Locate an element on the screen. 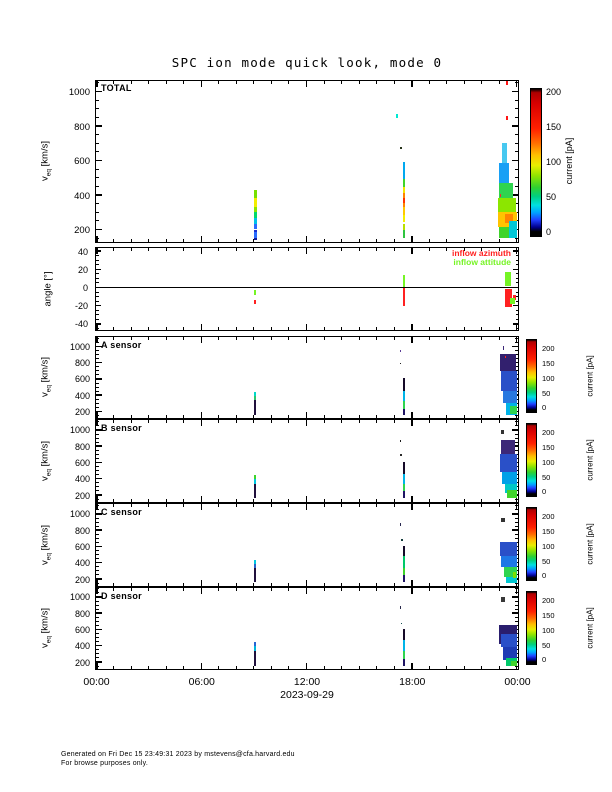 This screenshot has height=792, width=612. colorbar-title-a: current [pA] is located at coordinates (590, 376).